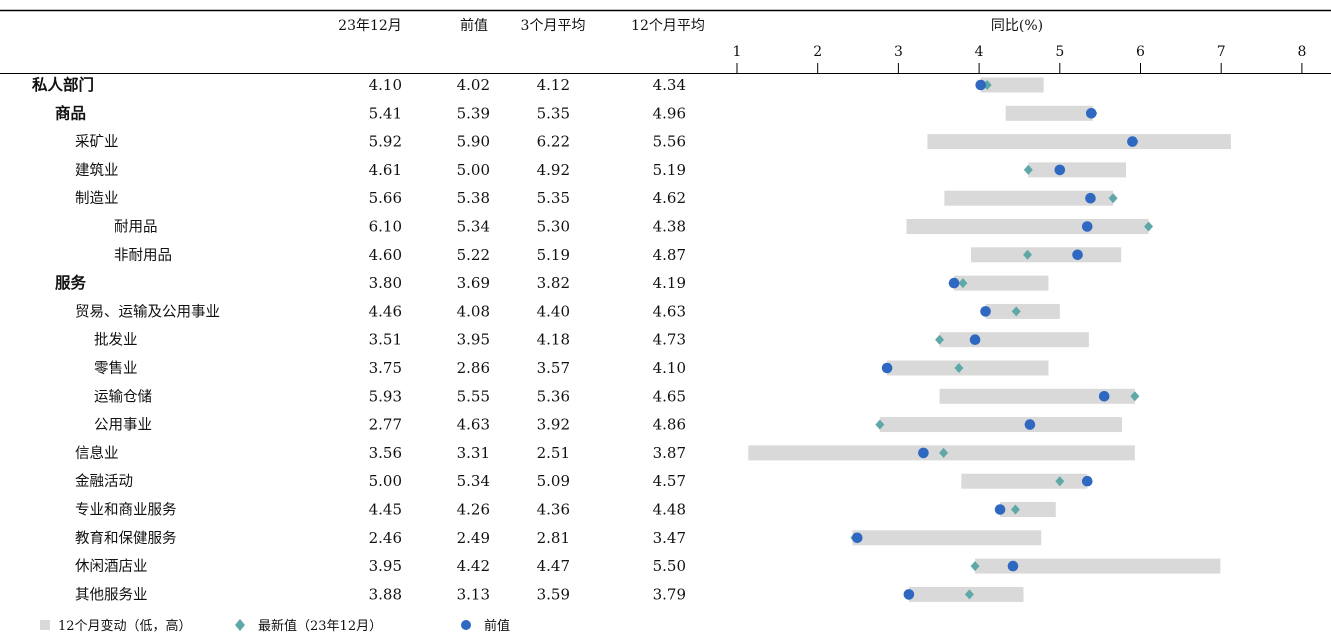  What do you see at coordinates (669, 311) in the screenshot?
I see `row-value-v4: 4.63` at bounding box center [669, 311].